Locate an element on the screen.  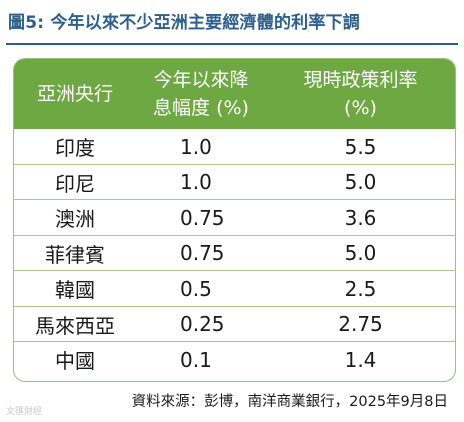
cell-bank: 印尼 is located at coordinates (75, 183).